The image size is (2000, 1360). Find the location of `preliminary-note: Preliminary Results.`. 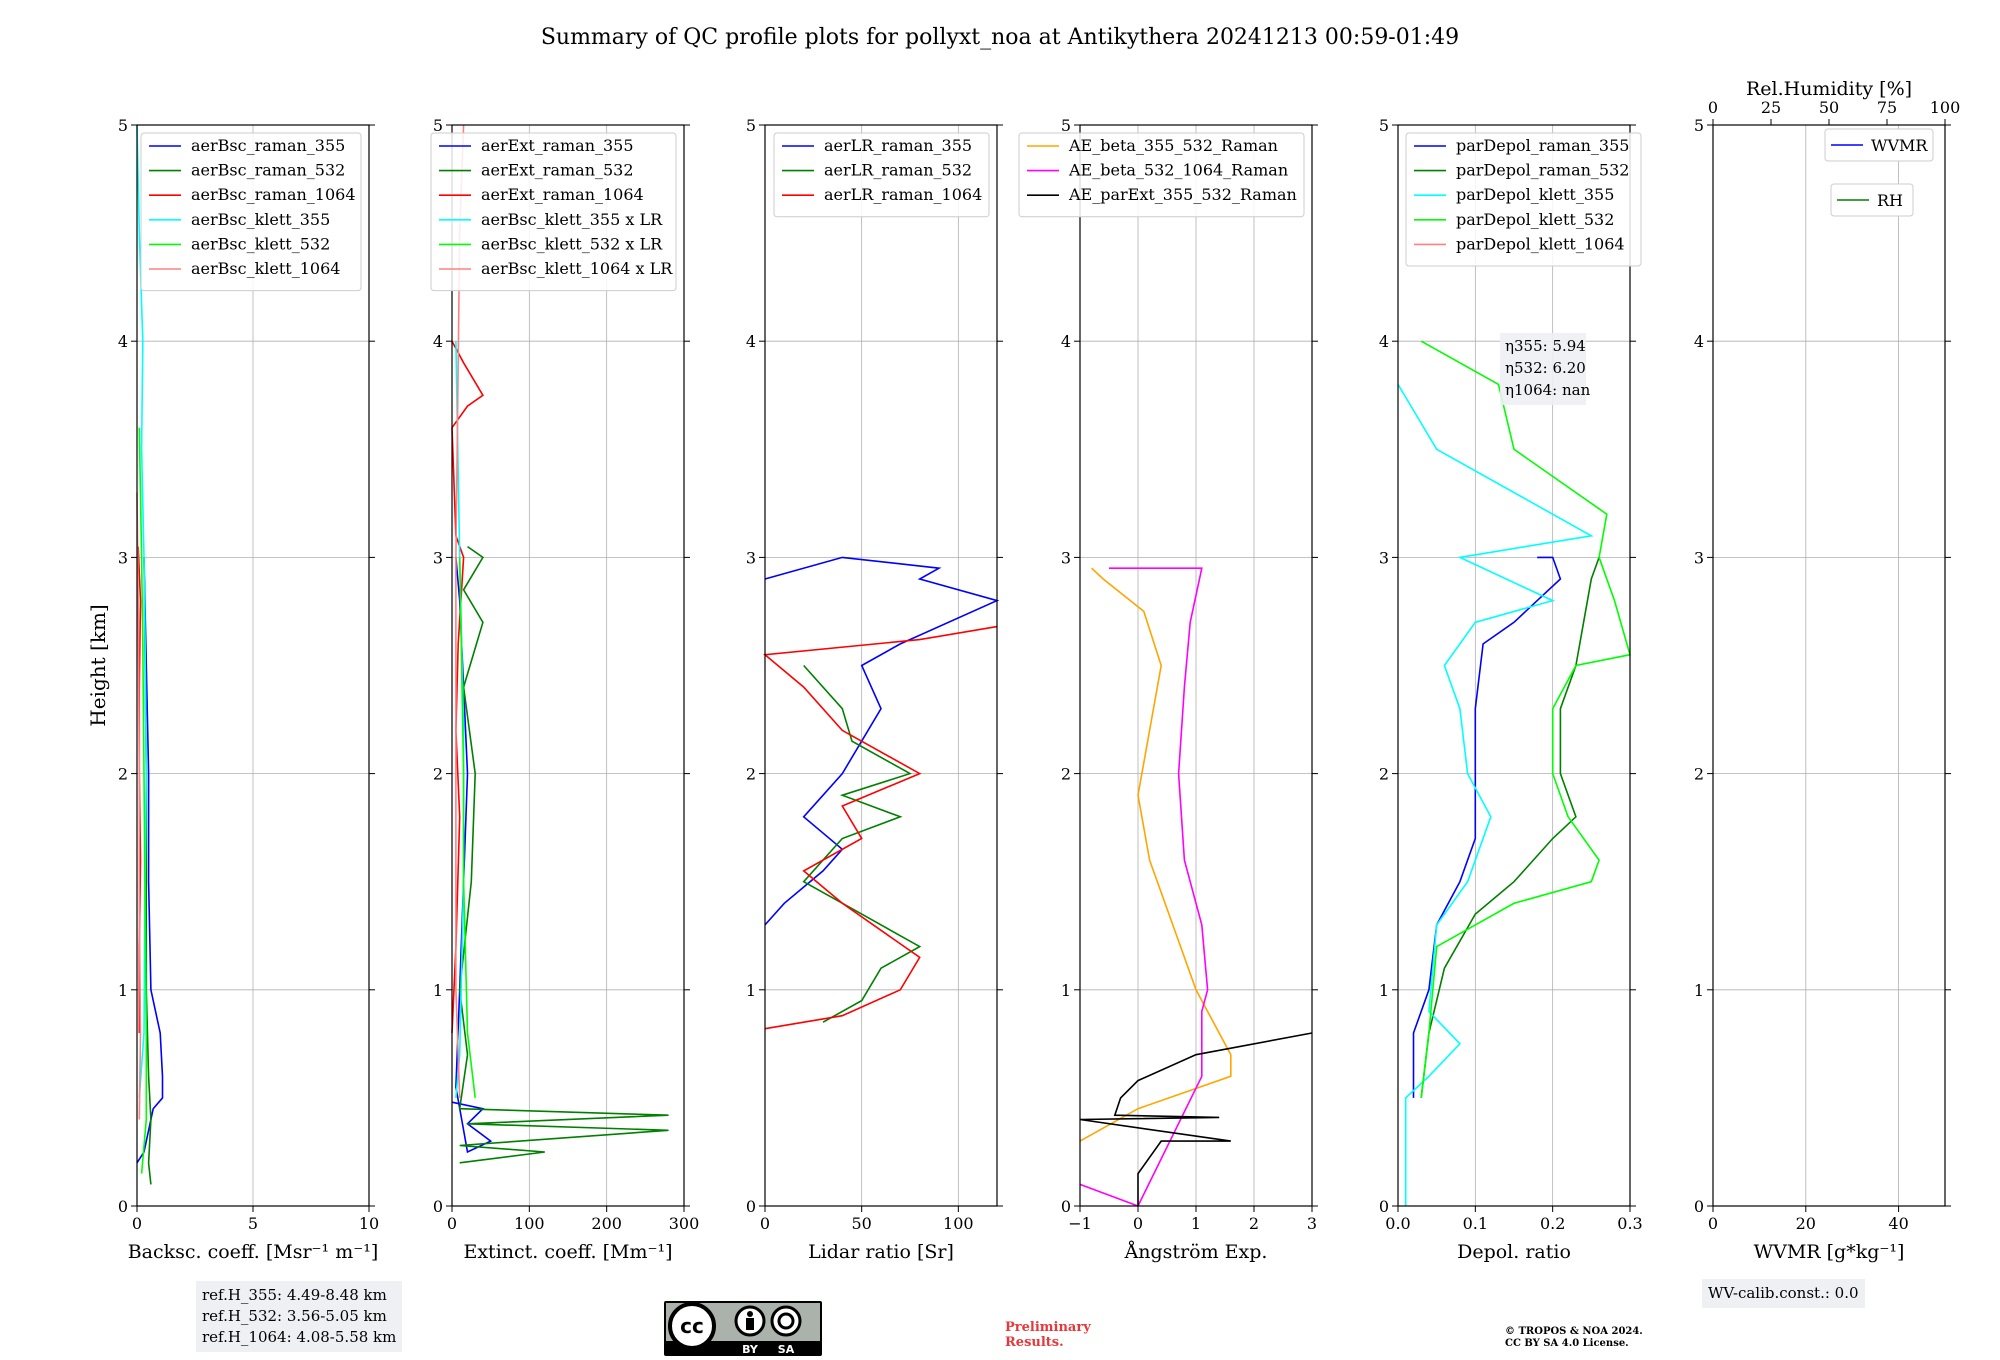

preliminary-note: Preliminary Results. is located at coordinates (1048, 1335).